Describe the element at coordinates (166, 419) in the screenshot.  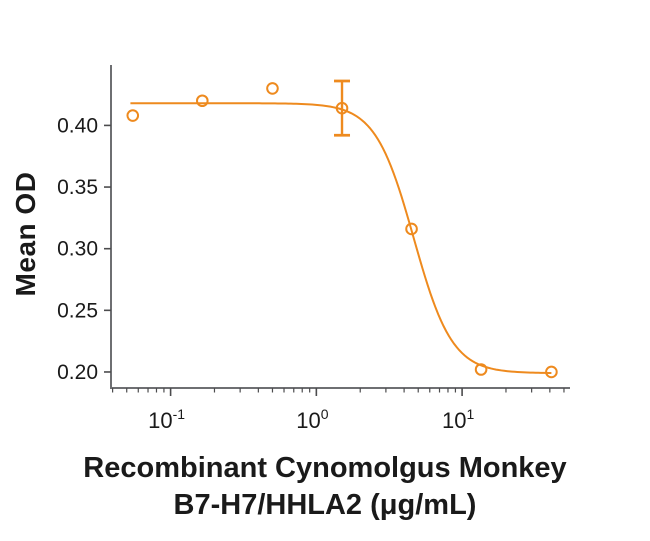
I see `x-tick-label: 10⁻¹` at that location.